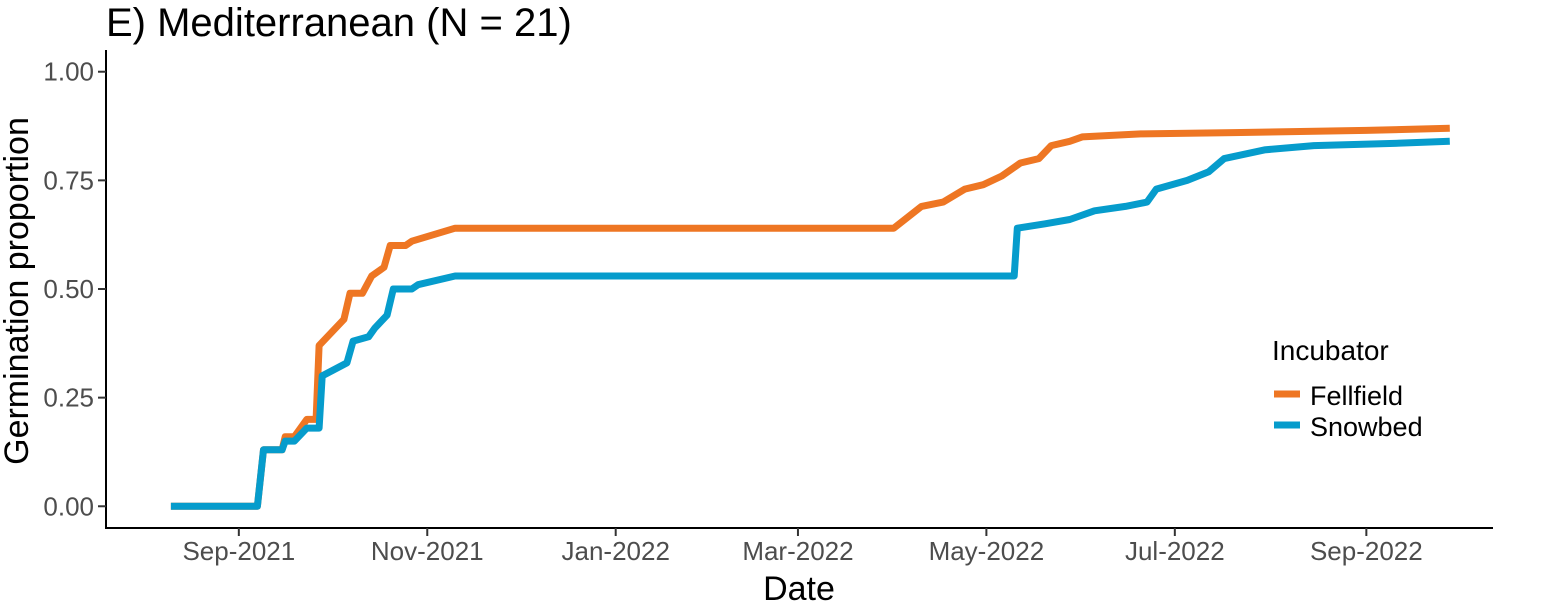 Image resolution: width=1548 pixels, height=608 pixels. Describe the element at coordinates (799, 589) in the screenshot. I see `x-axis-title: Date` at that location.